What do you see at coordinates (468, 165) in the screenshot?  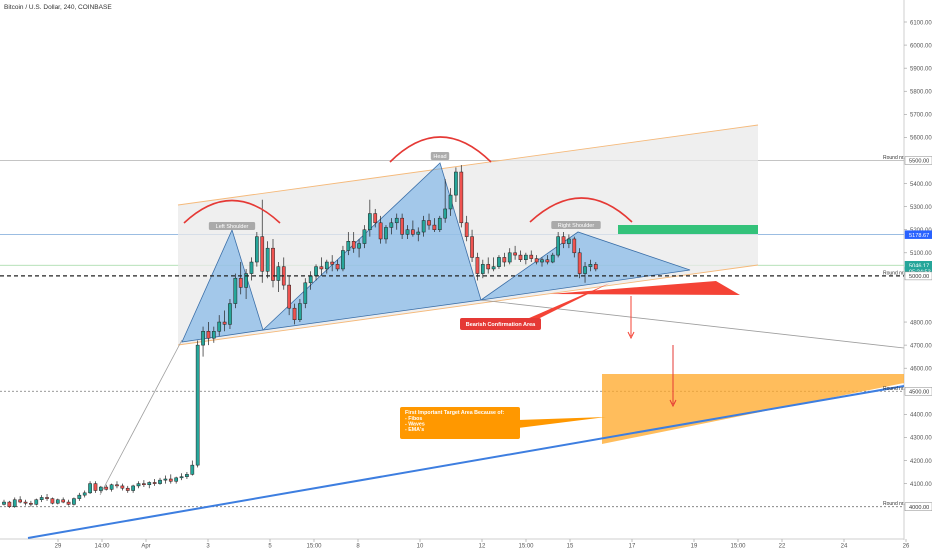 I see `channel-upper-line` at bounding box center [468, 165].